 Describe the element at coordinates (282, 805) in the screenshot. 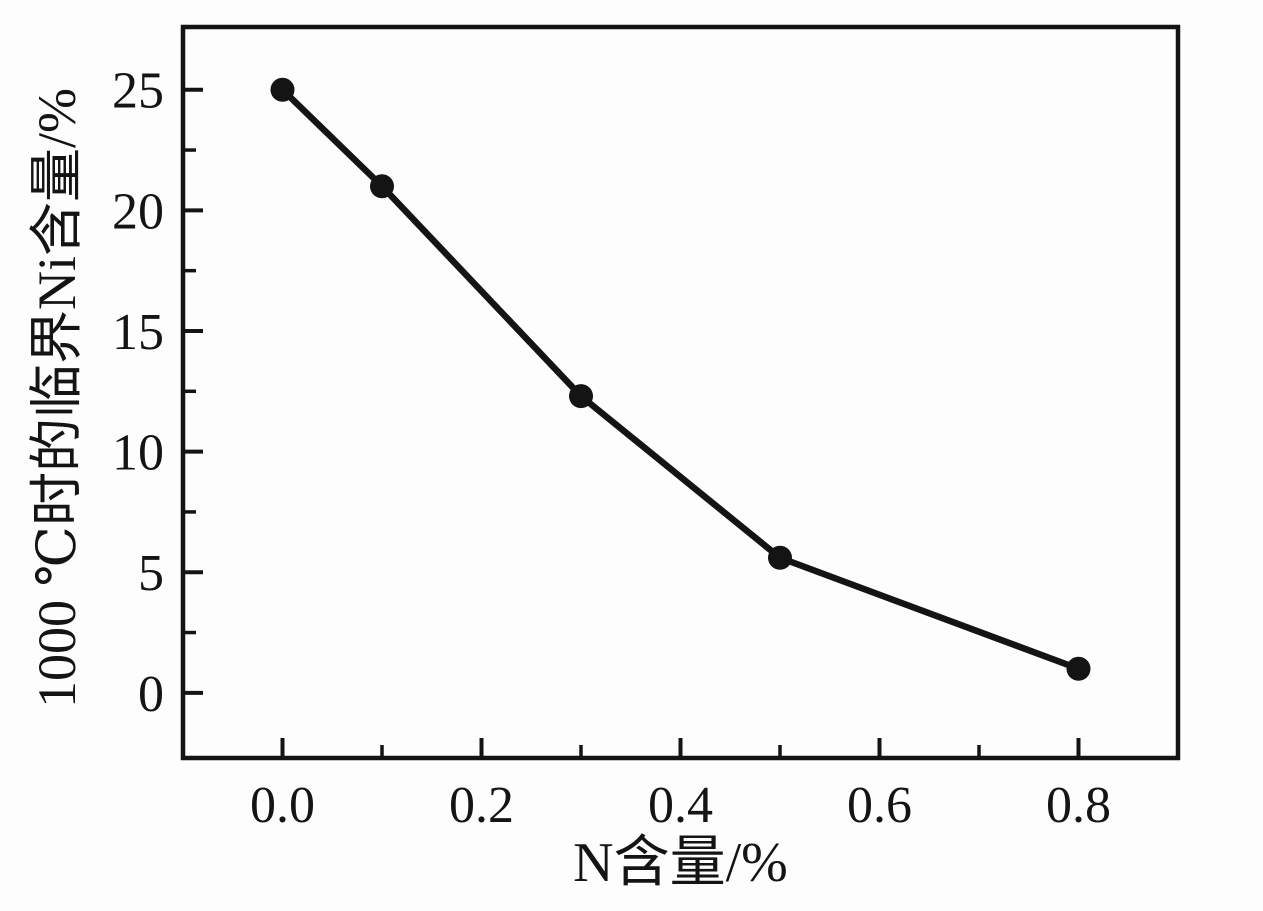

I see `x-tick-label: 0.0` at that location.